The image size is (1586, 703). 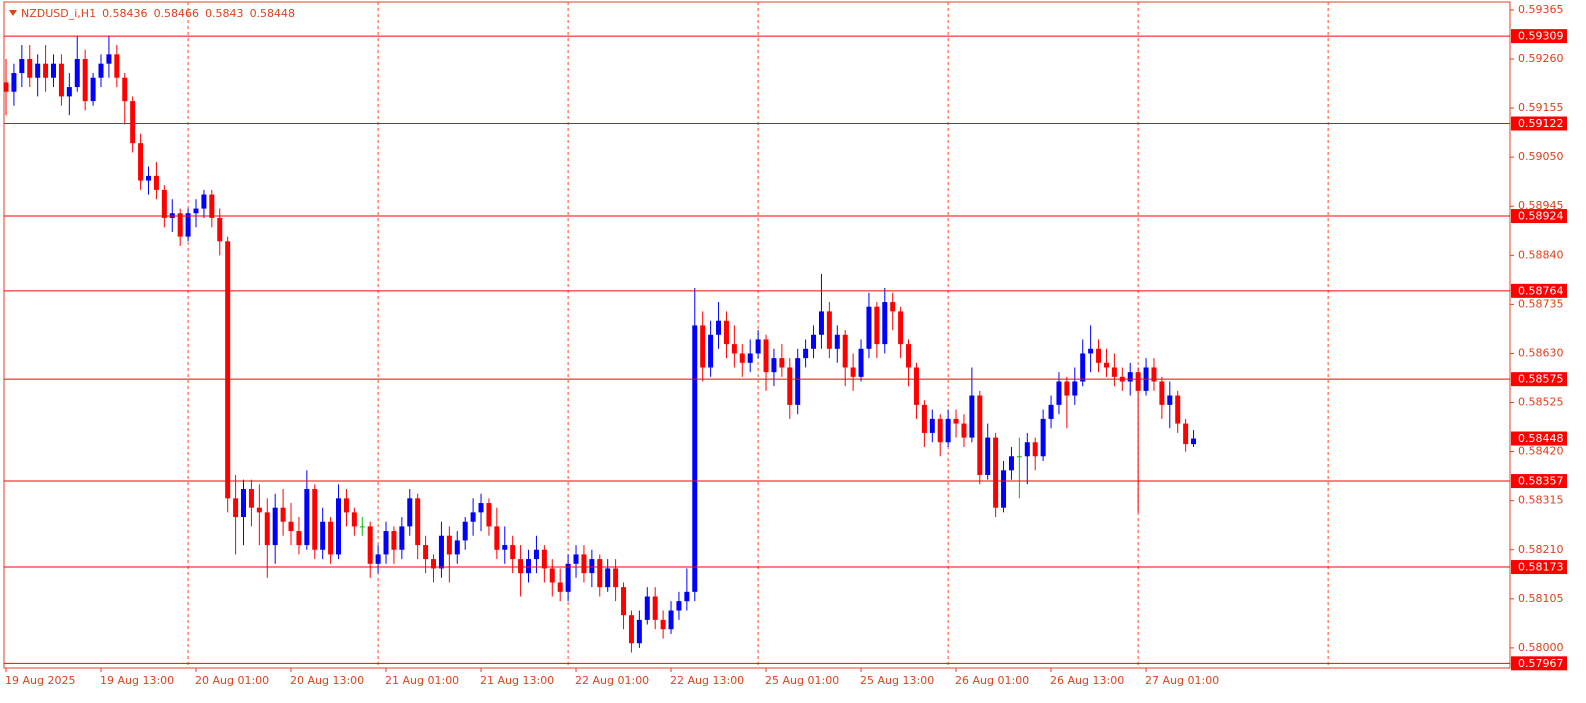 I want to click on x-tick-label: 26 Aug 01:00, so click(x=992, y=680).